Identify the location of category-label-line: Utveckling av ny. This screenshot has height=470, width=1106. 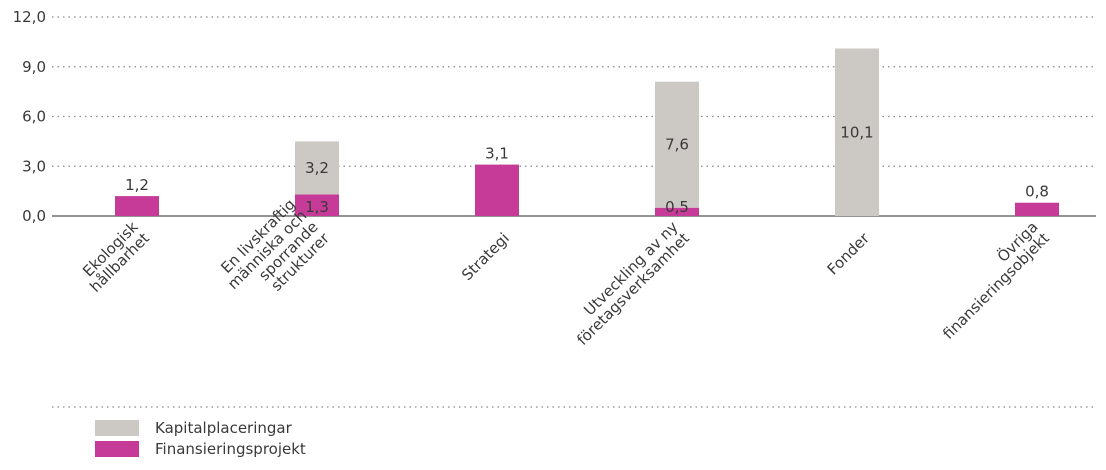
(630, 268).